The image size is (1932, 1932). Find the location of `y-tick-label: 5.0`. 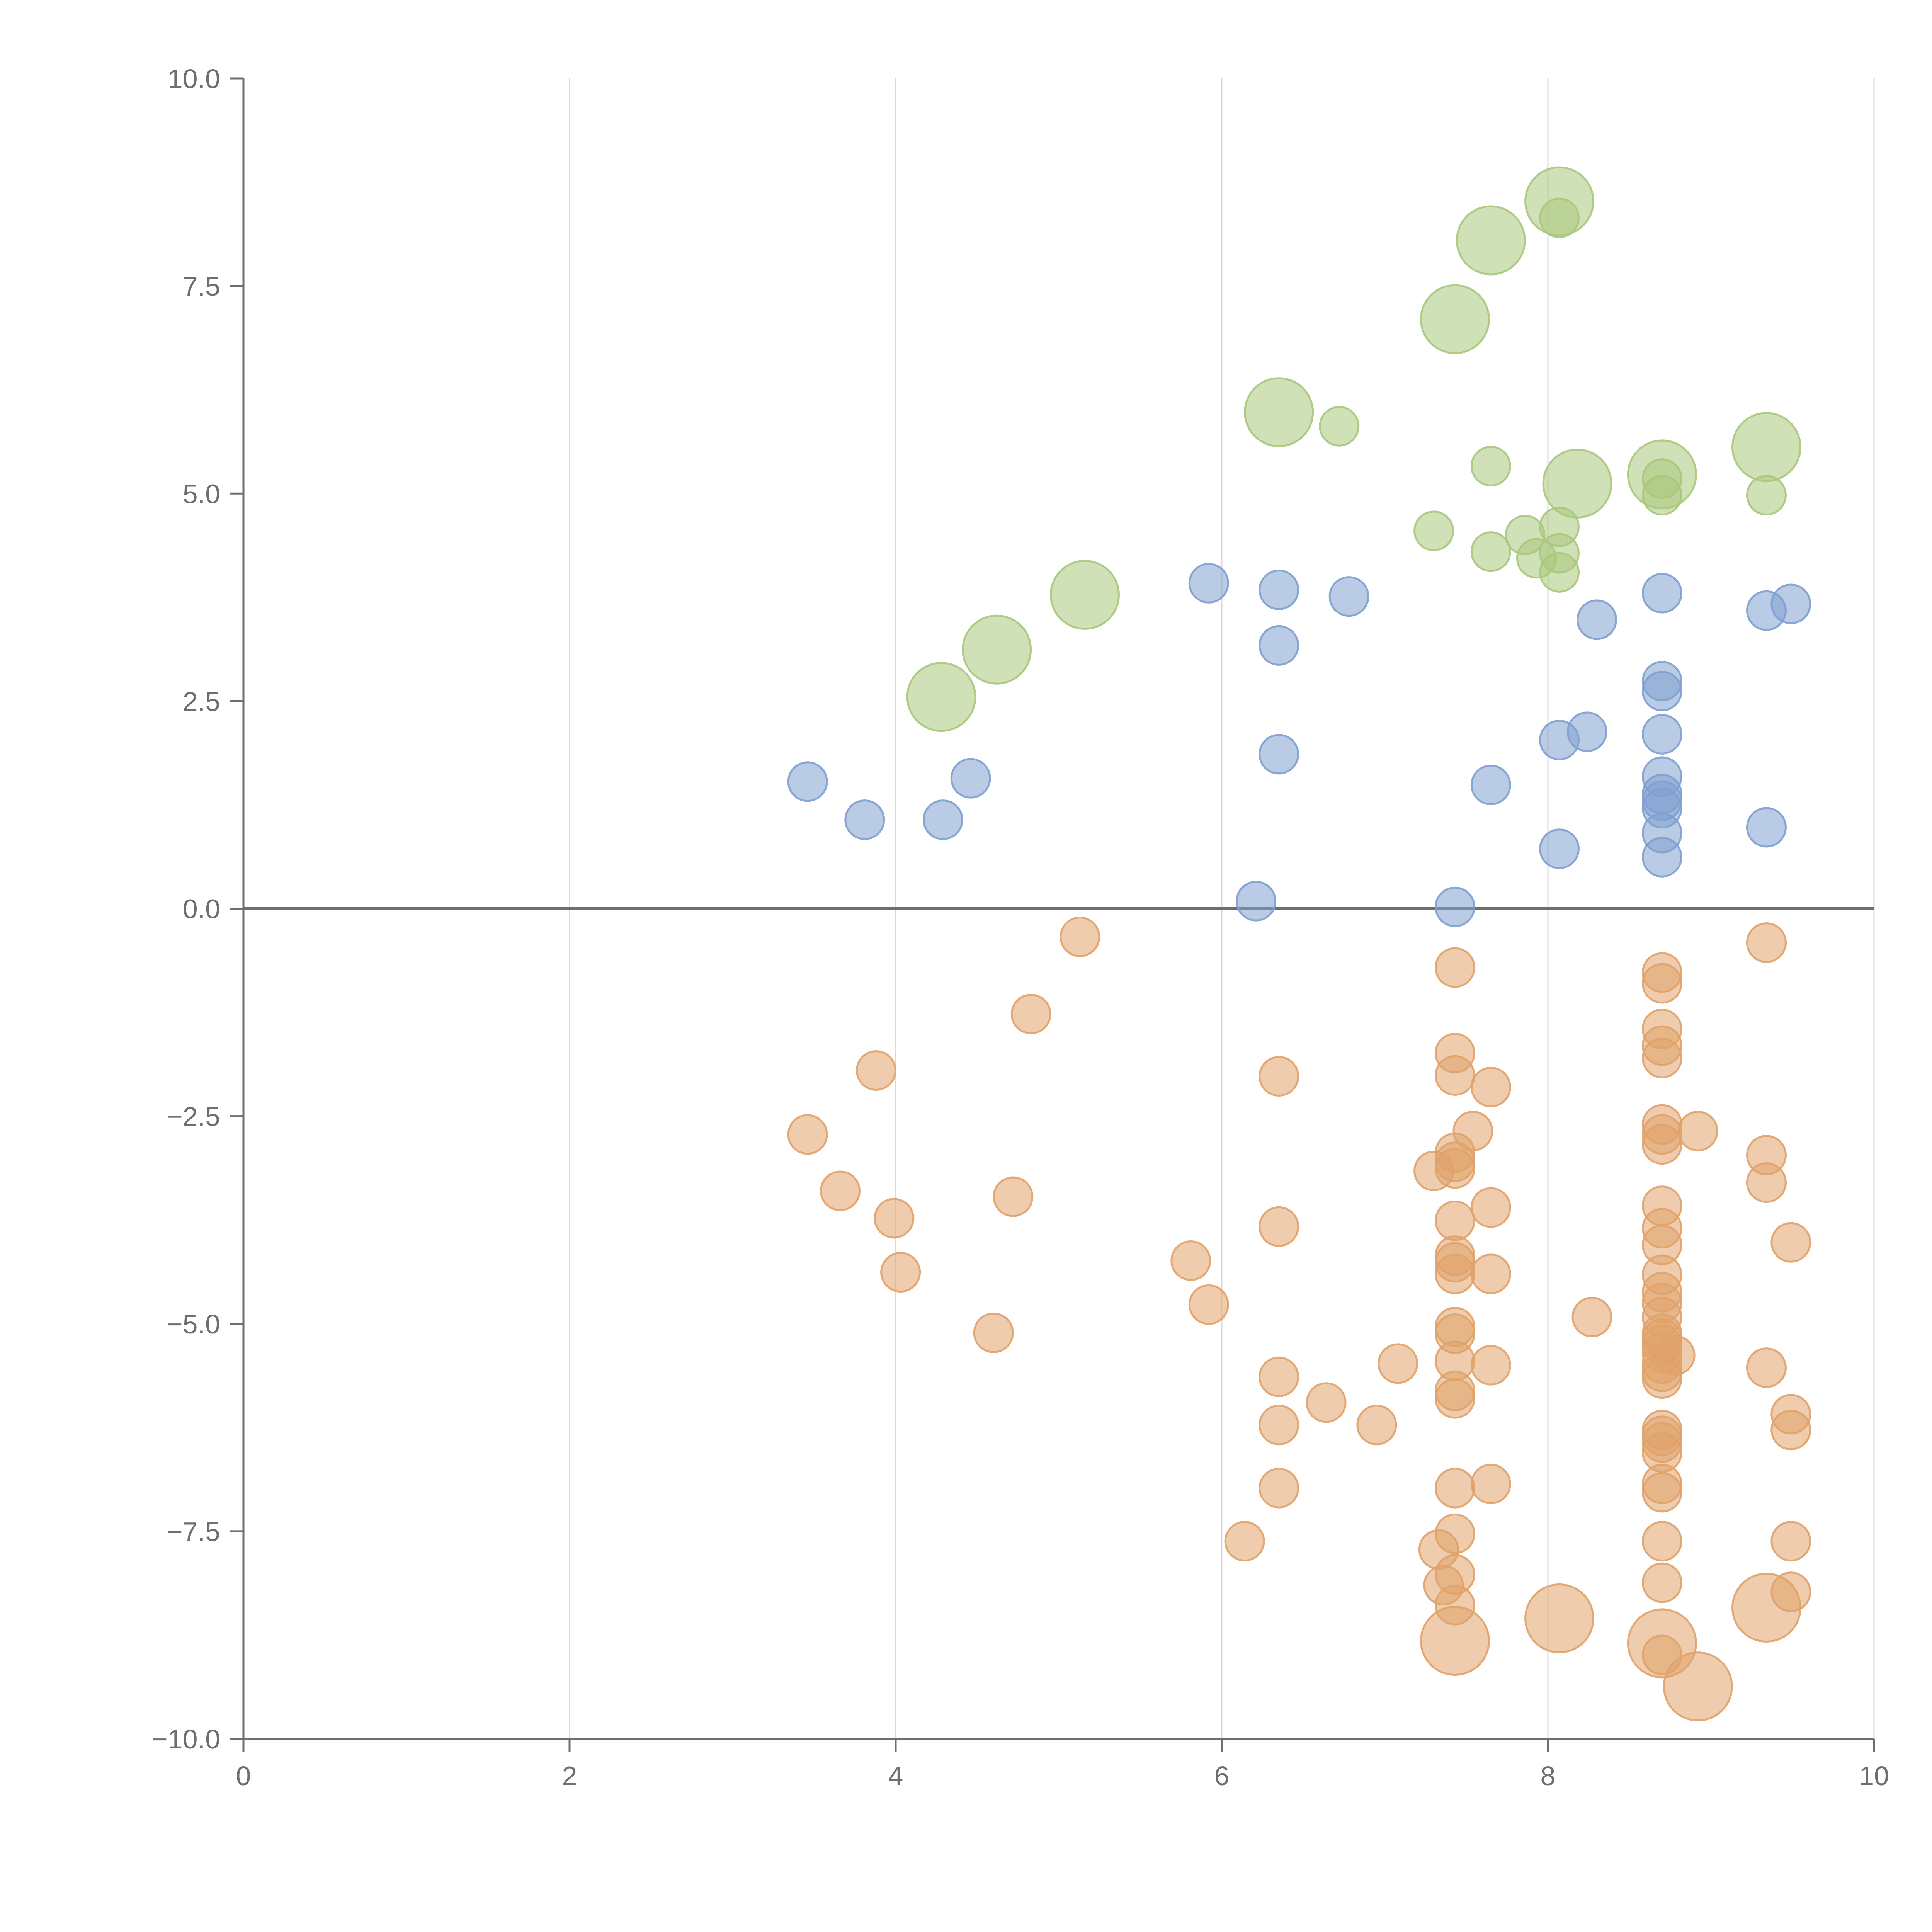

y-tick-label: 5.0 is located at coordinates (202, 494).